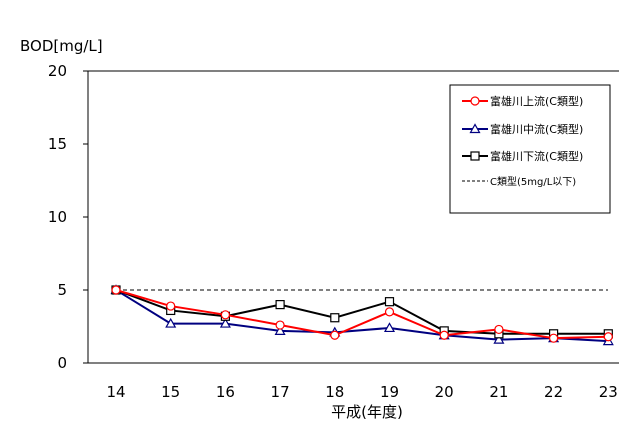 This screenshot has width=619, height=423. I want to click on x-tick-label: 18, so click(334, 392).